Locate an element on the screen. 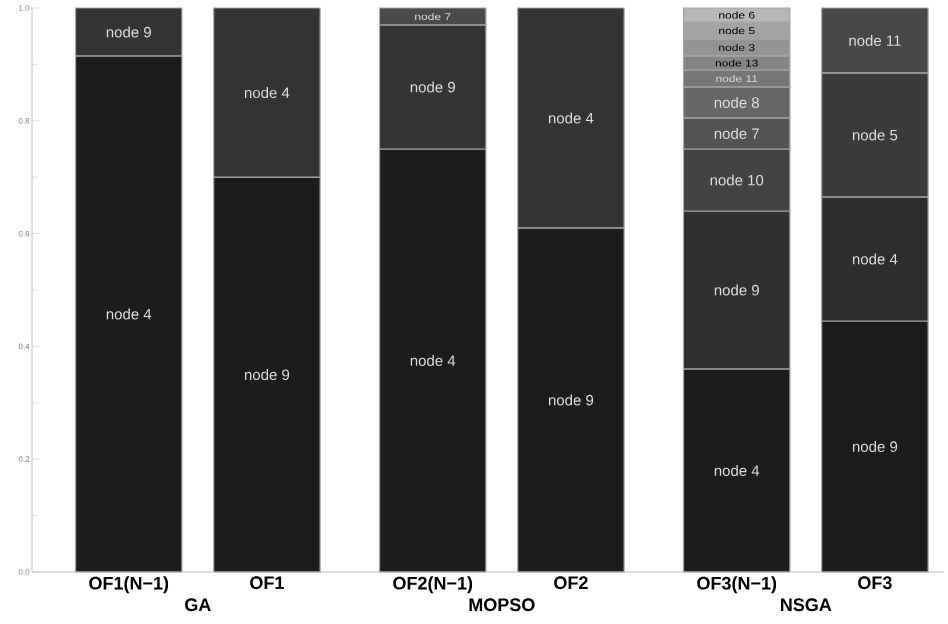 The width and height of the screenshot is (948, 624). text: NSGA is located at coordinates (806, 605).